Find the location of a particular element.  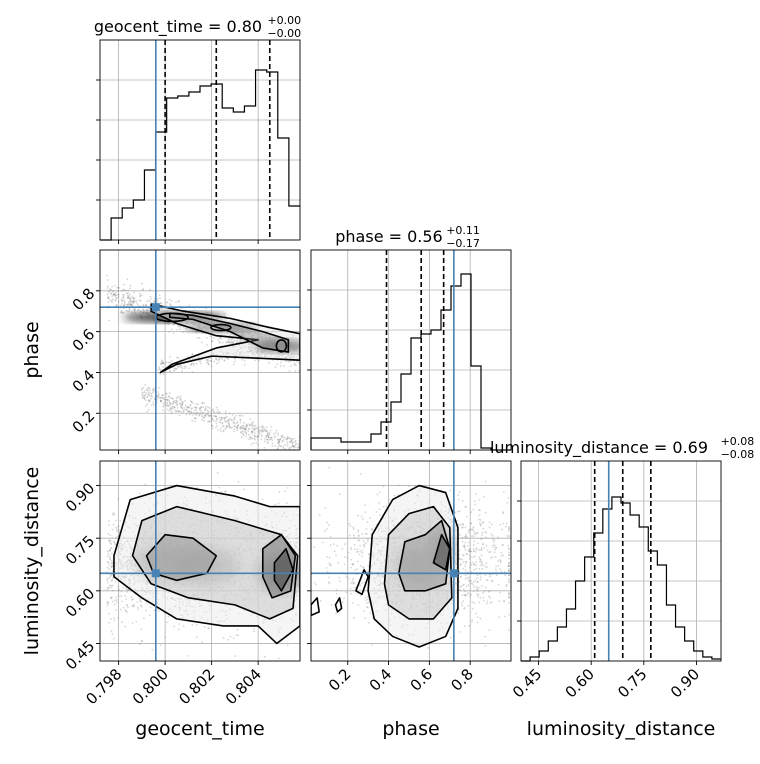

diag-title-luminosity_distance: luminosity_distance = 0.69 is located at coordinates (599, 448).